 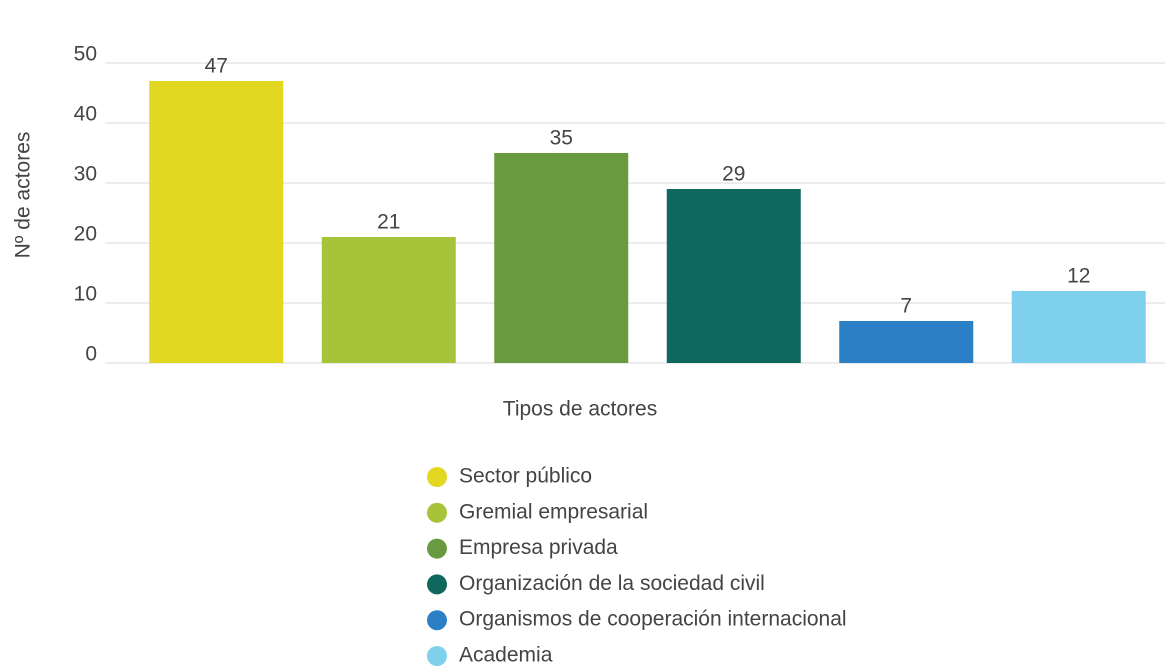 I want to click on data-label: 12, so click(x=1078, y=276).